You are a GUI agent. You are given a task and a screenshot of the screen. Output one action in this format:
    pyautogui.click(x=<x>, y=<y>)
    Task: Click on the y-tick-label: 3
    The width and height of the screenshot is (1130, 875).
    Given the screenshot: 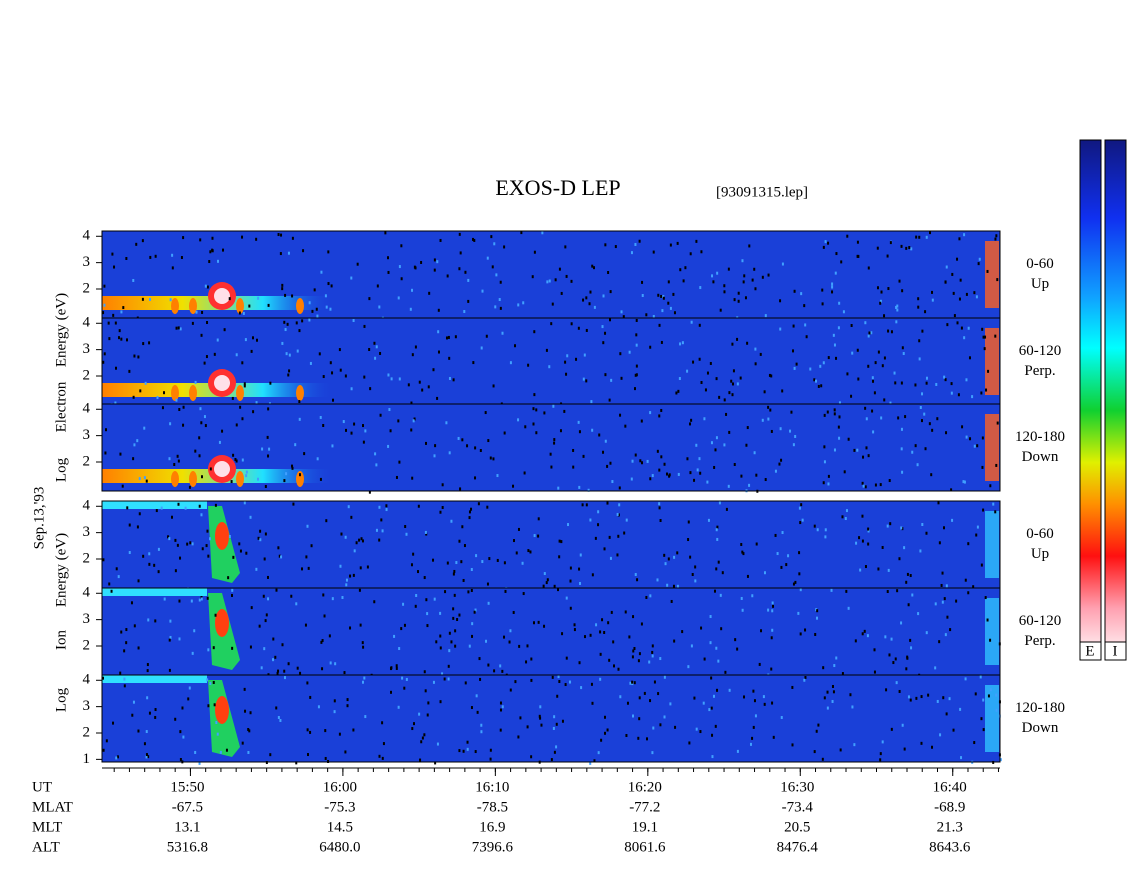 What is the action you would take?
    pyautogui.click(x=87, y=619)
    